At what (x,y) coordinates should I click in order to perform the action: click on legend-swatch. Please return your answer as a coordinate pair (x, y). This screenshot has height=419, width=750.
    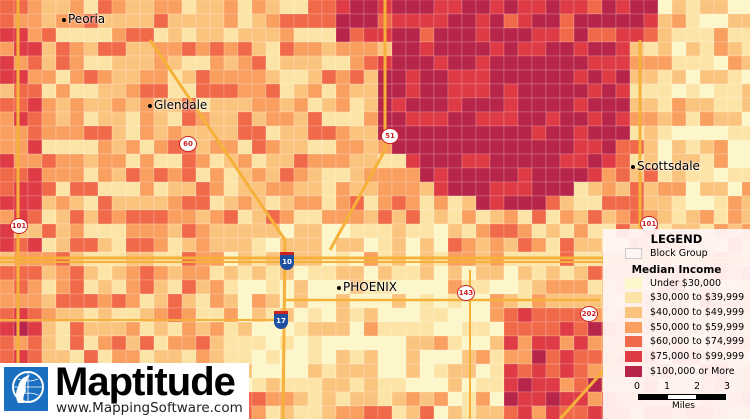
    Looking at the image, I should click on (633, 312).